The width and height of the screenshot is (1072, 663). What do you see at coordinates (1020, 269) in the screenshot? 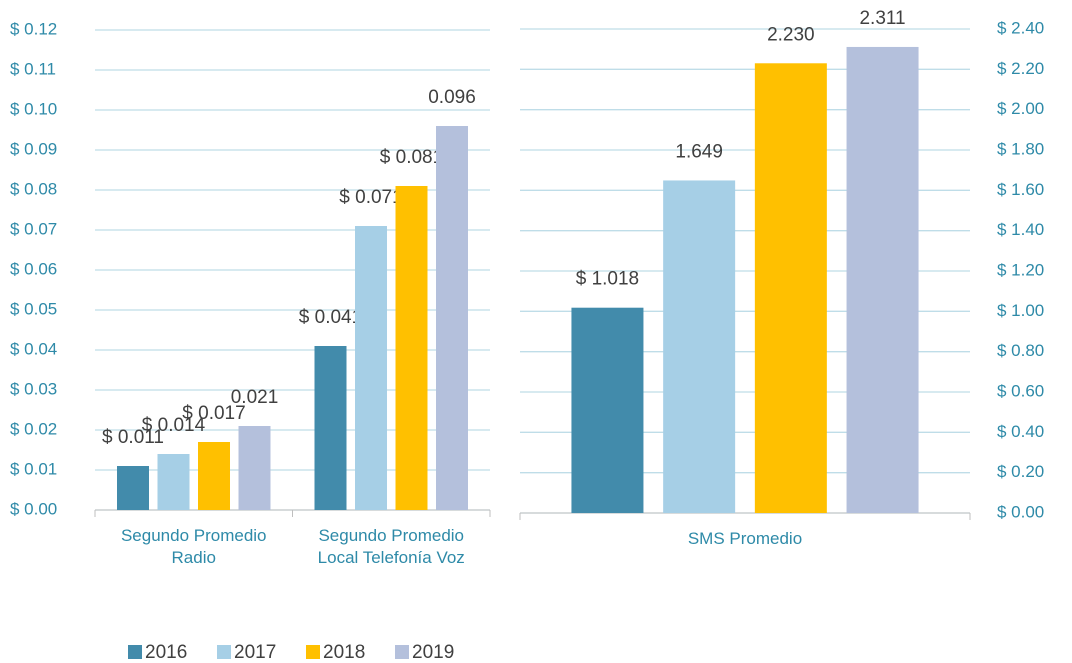
I see `y-tick-label: $ 1.20` at bounding box center [1020, 269].